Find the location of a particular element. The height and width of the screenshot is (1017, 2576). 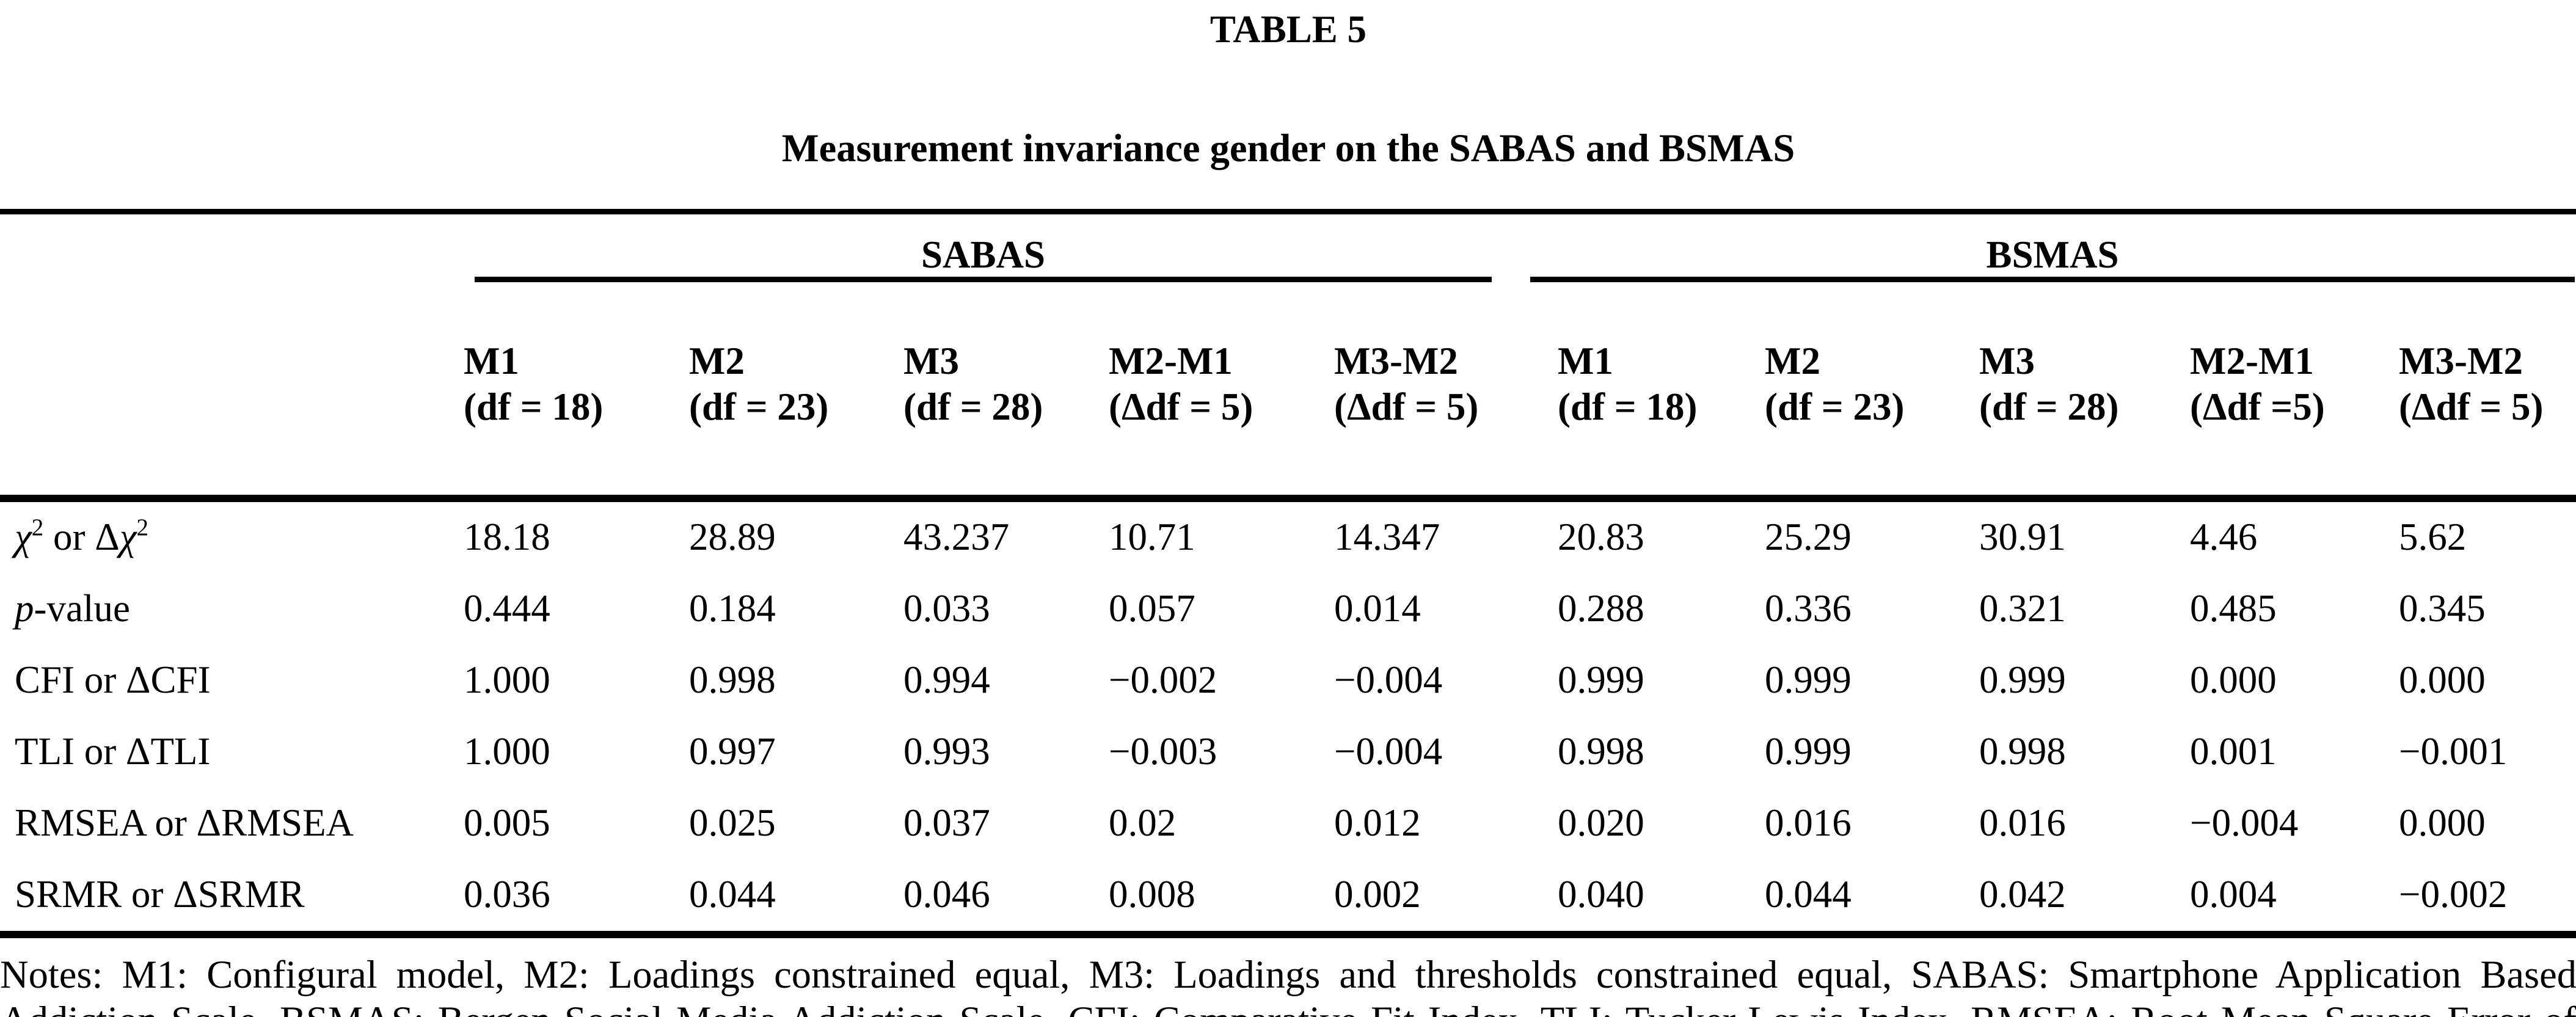

cell-value: 0.057 is located at coordinates (1152, 608).